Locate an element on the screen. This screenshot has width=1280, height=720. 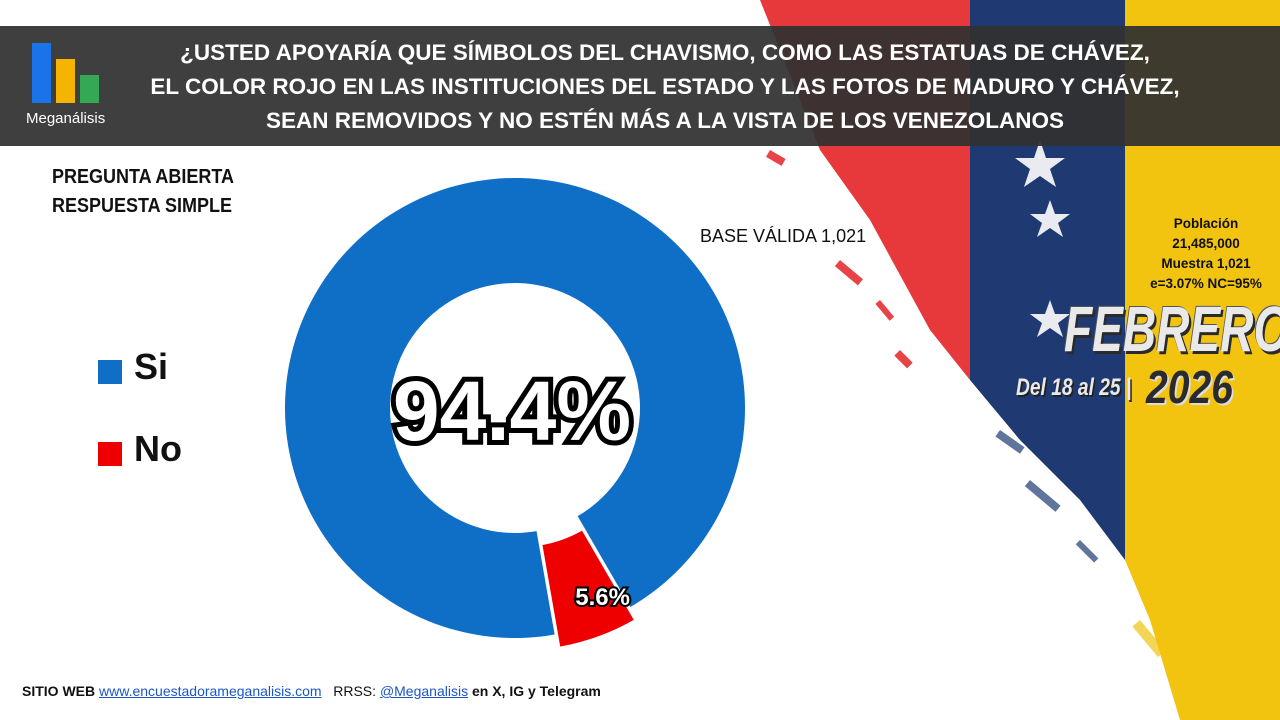
logo-bar-green is located at coordinates (89, 89).